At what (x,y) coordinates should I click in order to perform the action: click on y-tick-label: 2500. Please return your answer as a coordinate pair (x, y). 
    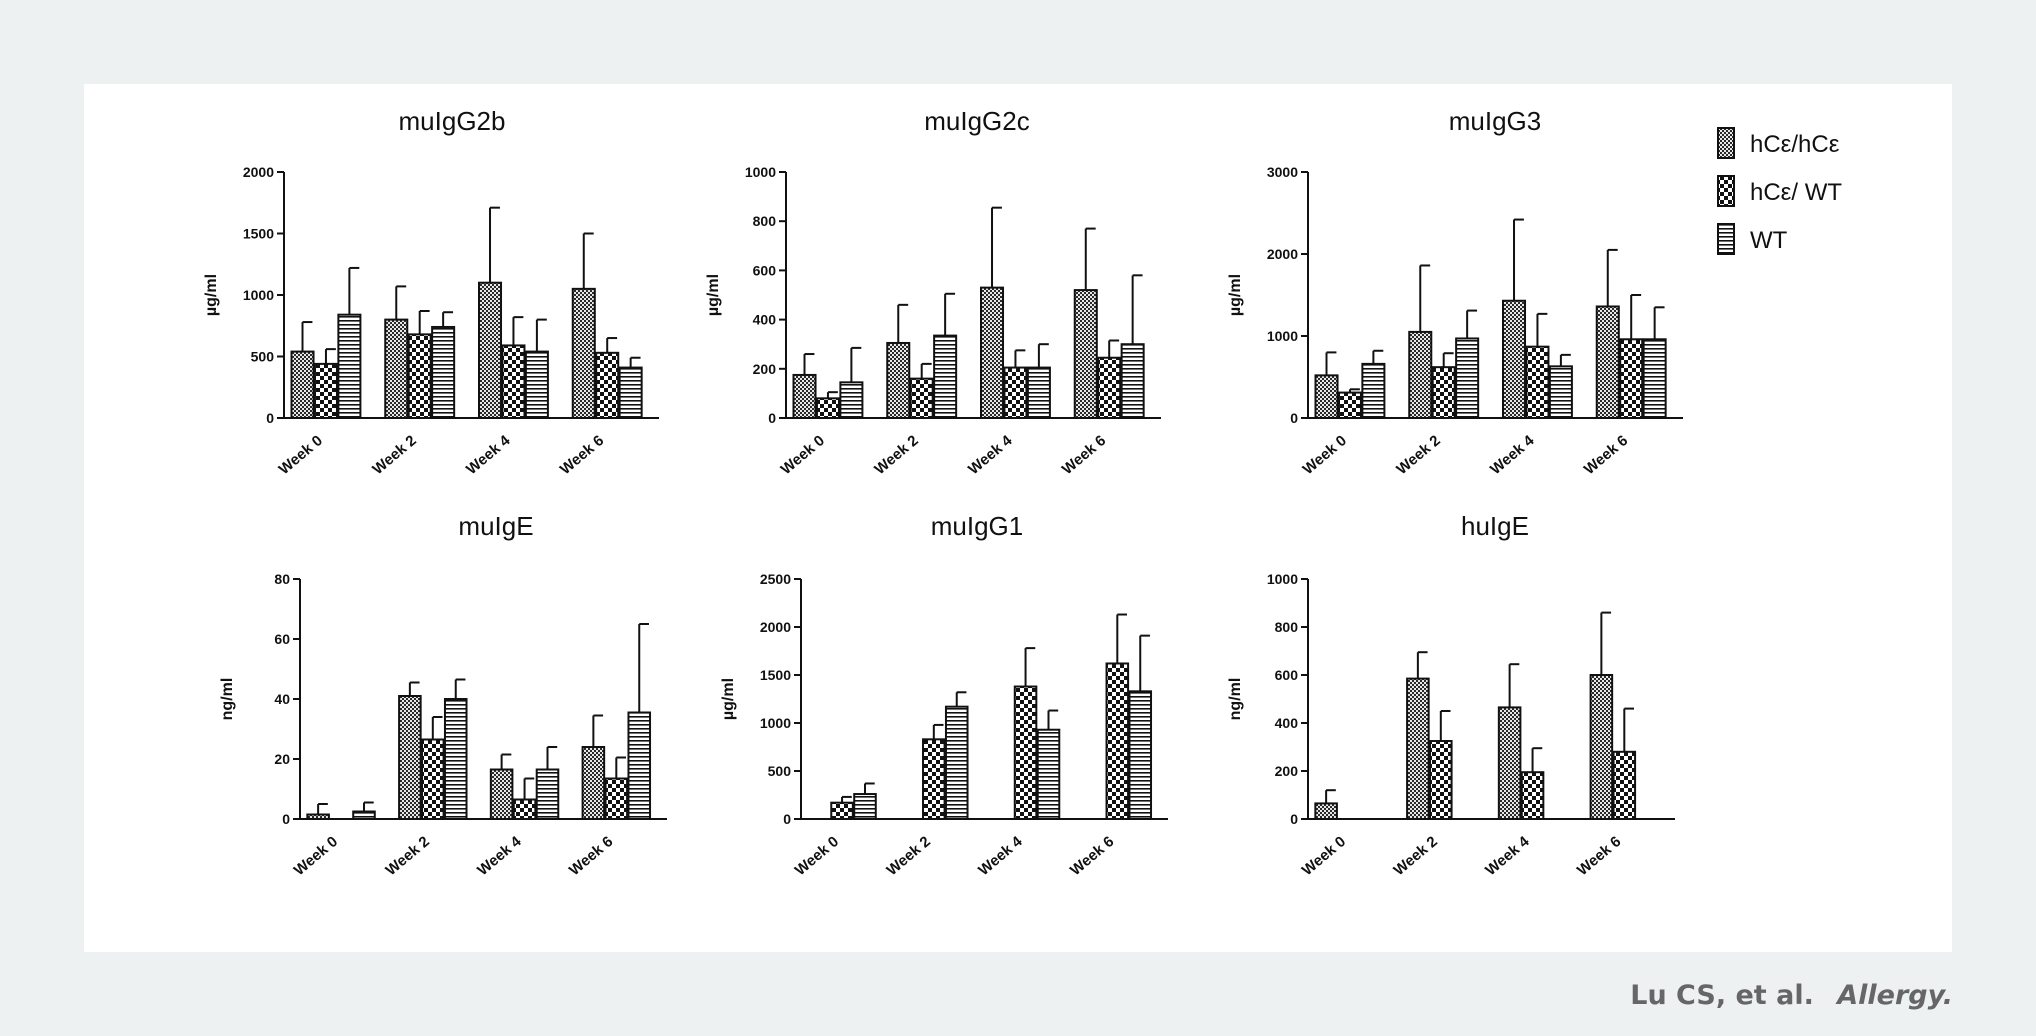
    Looking at the image, I should click on (775, 579).